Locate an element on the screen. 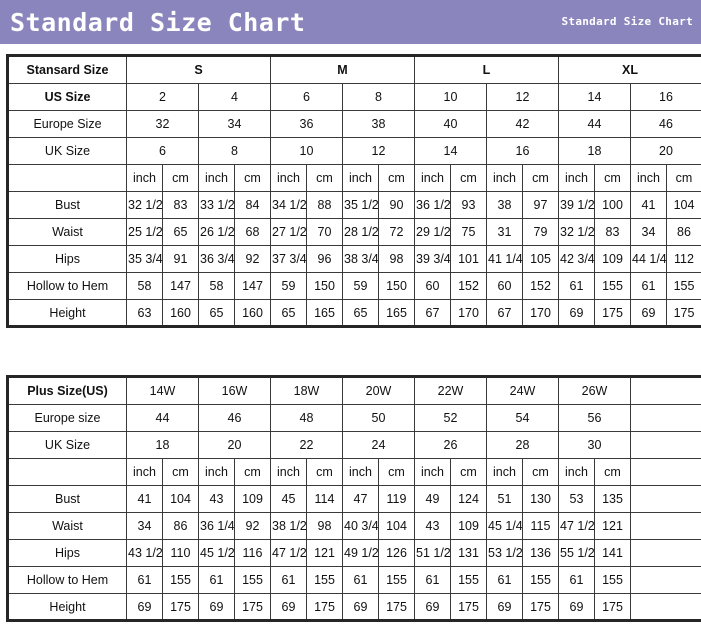 This screenshot has height=636, width=701. measurement-value: 116 is located at coordinates (252, 553).